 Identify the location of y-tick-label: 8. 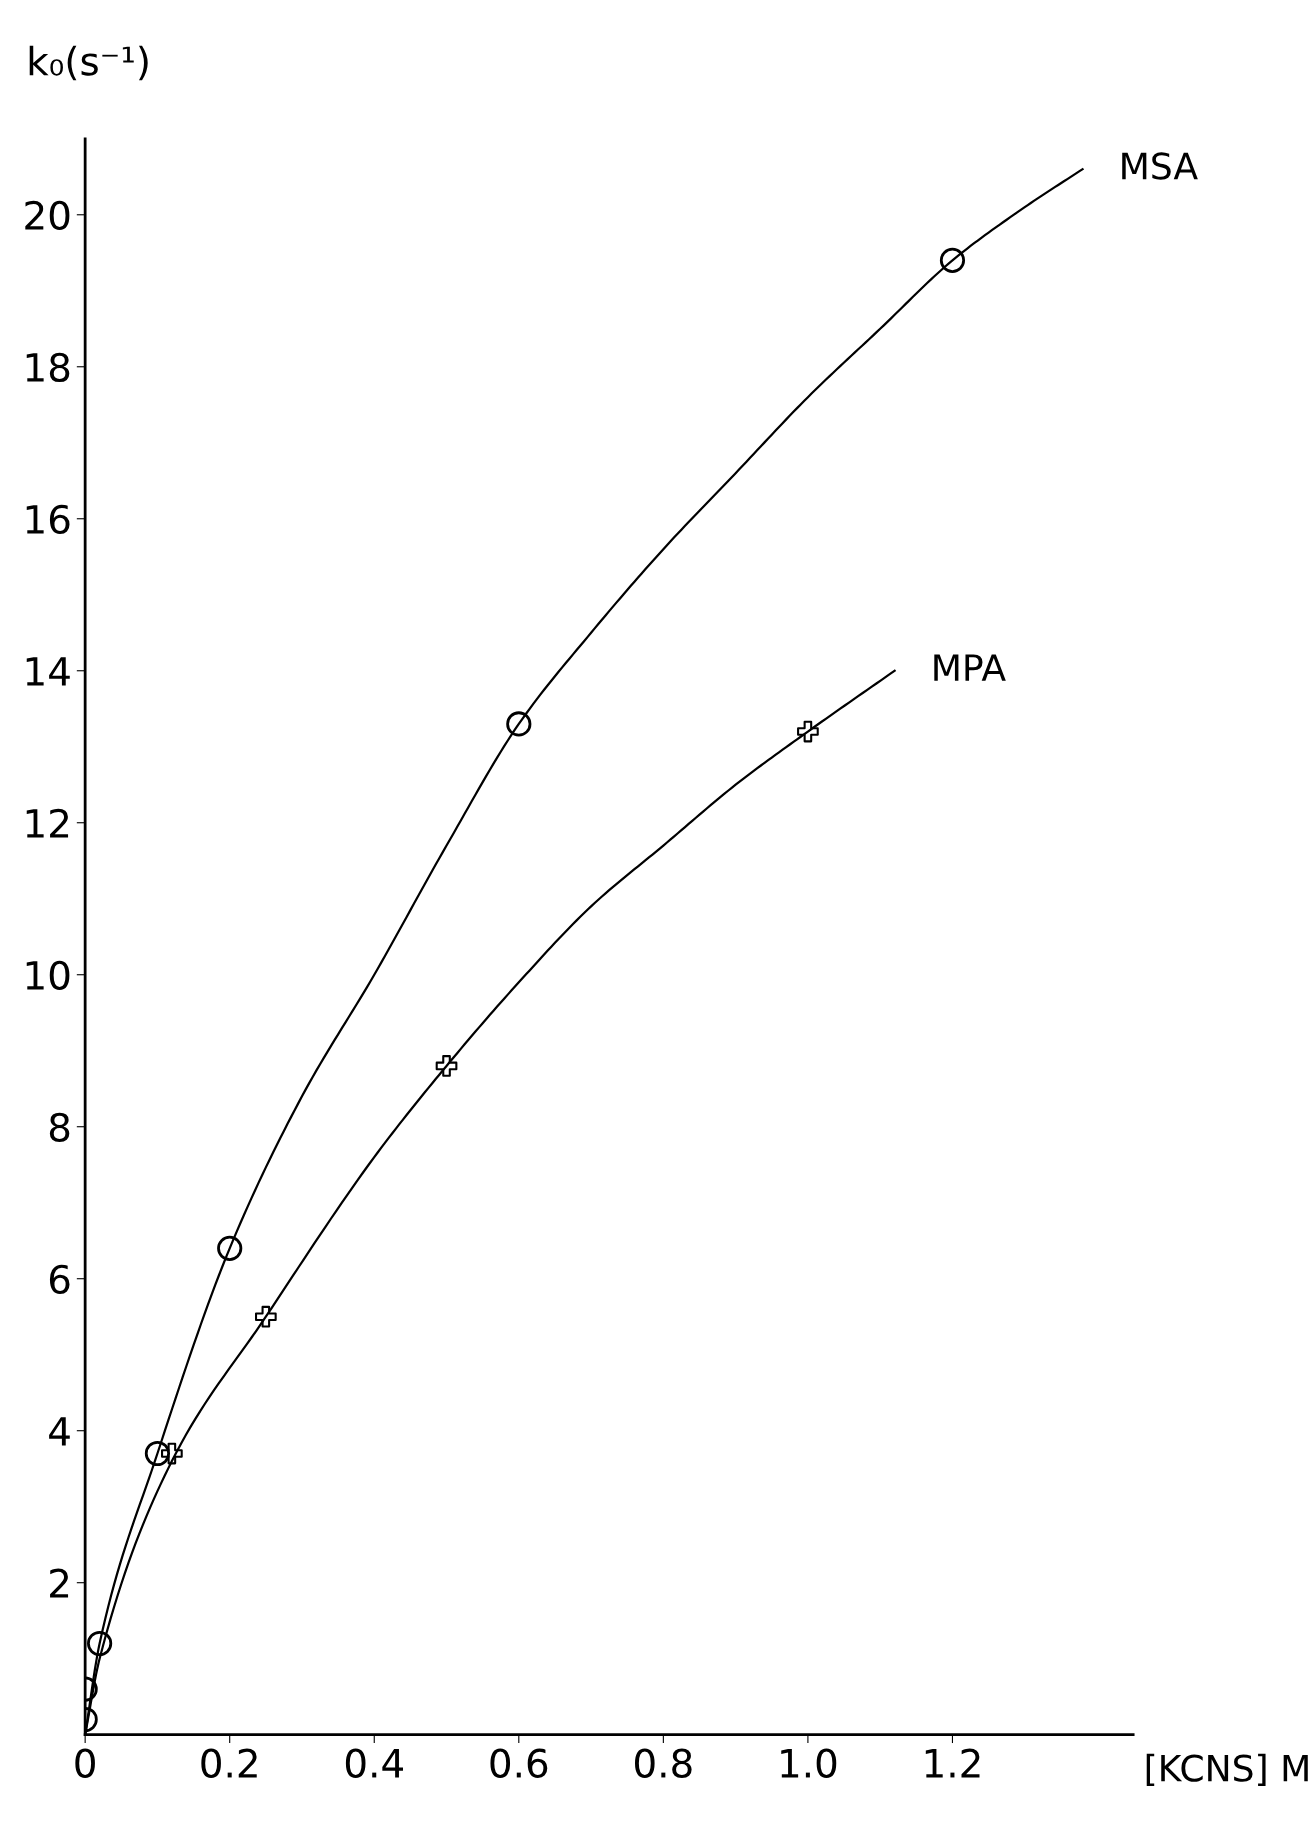
(59, 1127).